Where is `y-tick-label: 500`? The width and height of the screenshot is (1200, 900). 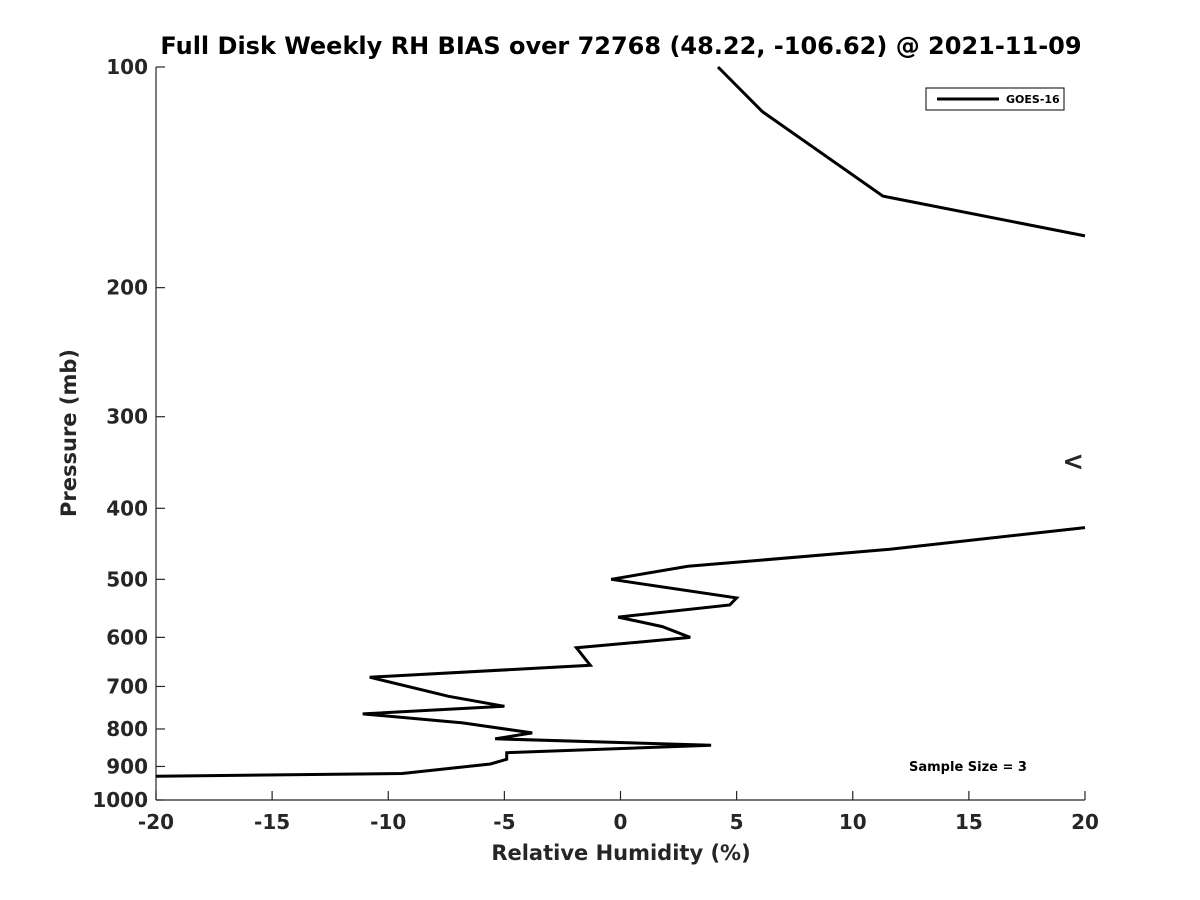 y-tick-label: 500 is located at coordinates (127, 579).